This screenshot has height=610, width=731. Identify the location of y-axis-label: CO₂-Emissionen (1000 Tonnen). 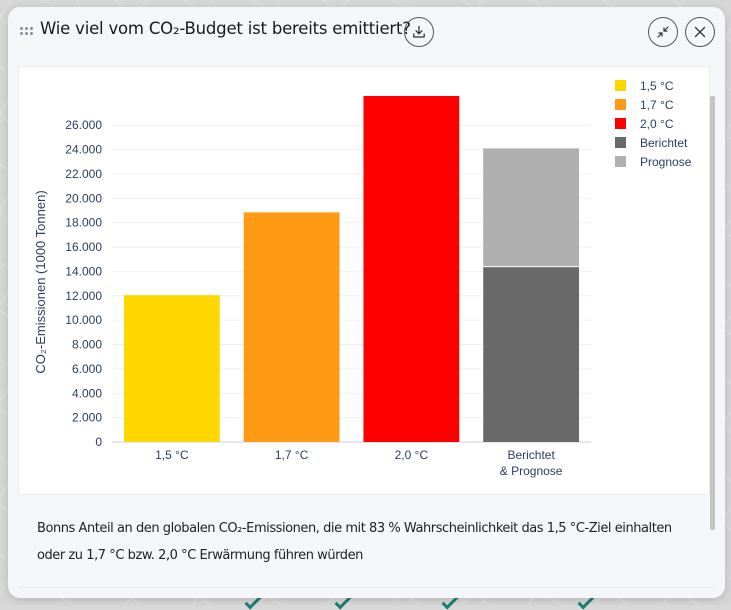
(40, 281).